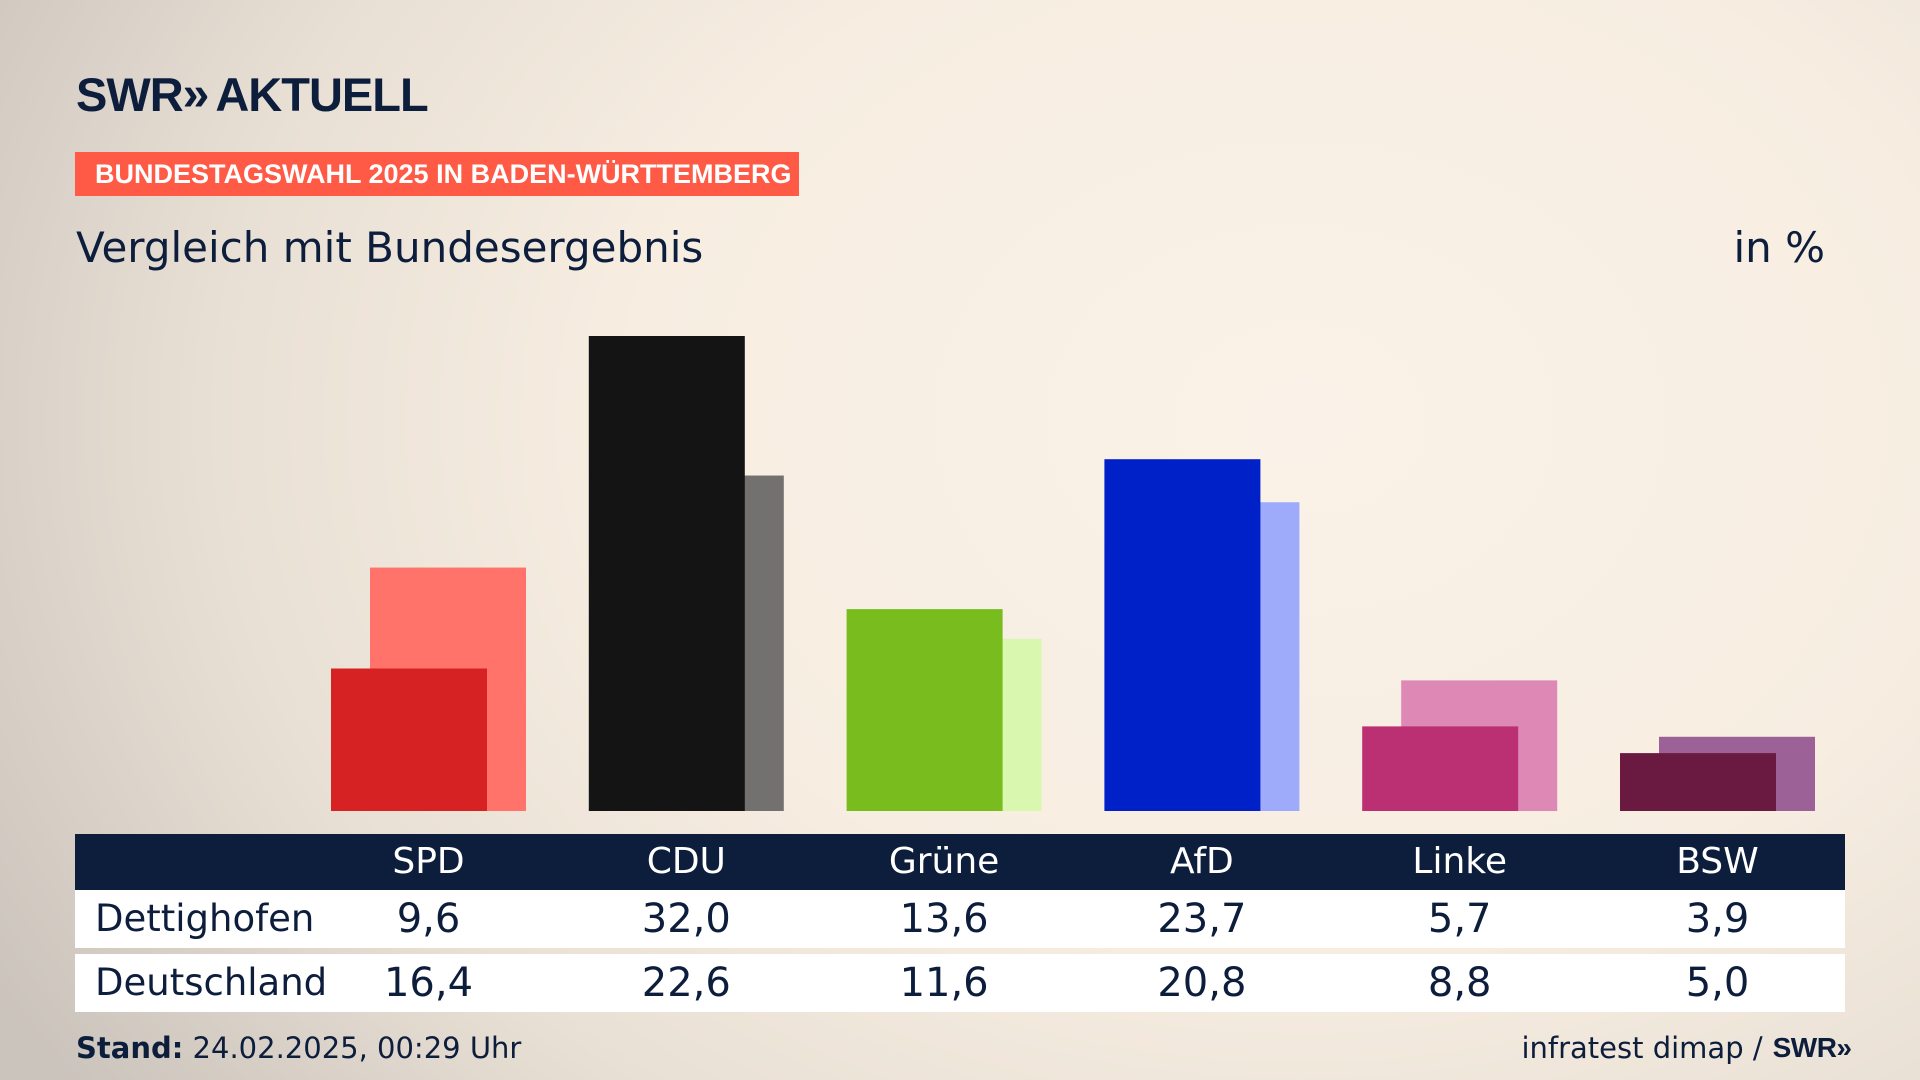  I want to click on value-cell-gr-ne: 13,6, so click(944, 919).